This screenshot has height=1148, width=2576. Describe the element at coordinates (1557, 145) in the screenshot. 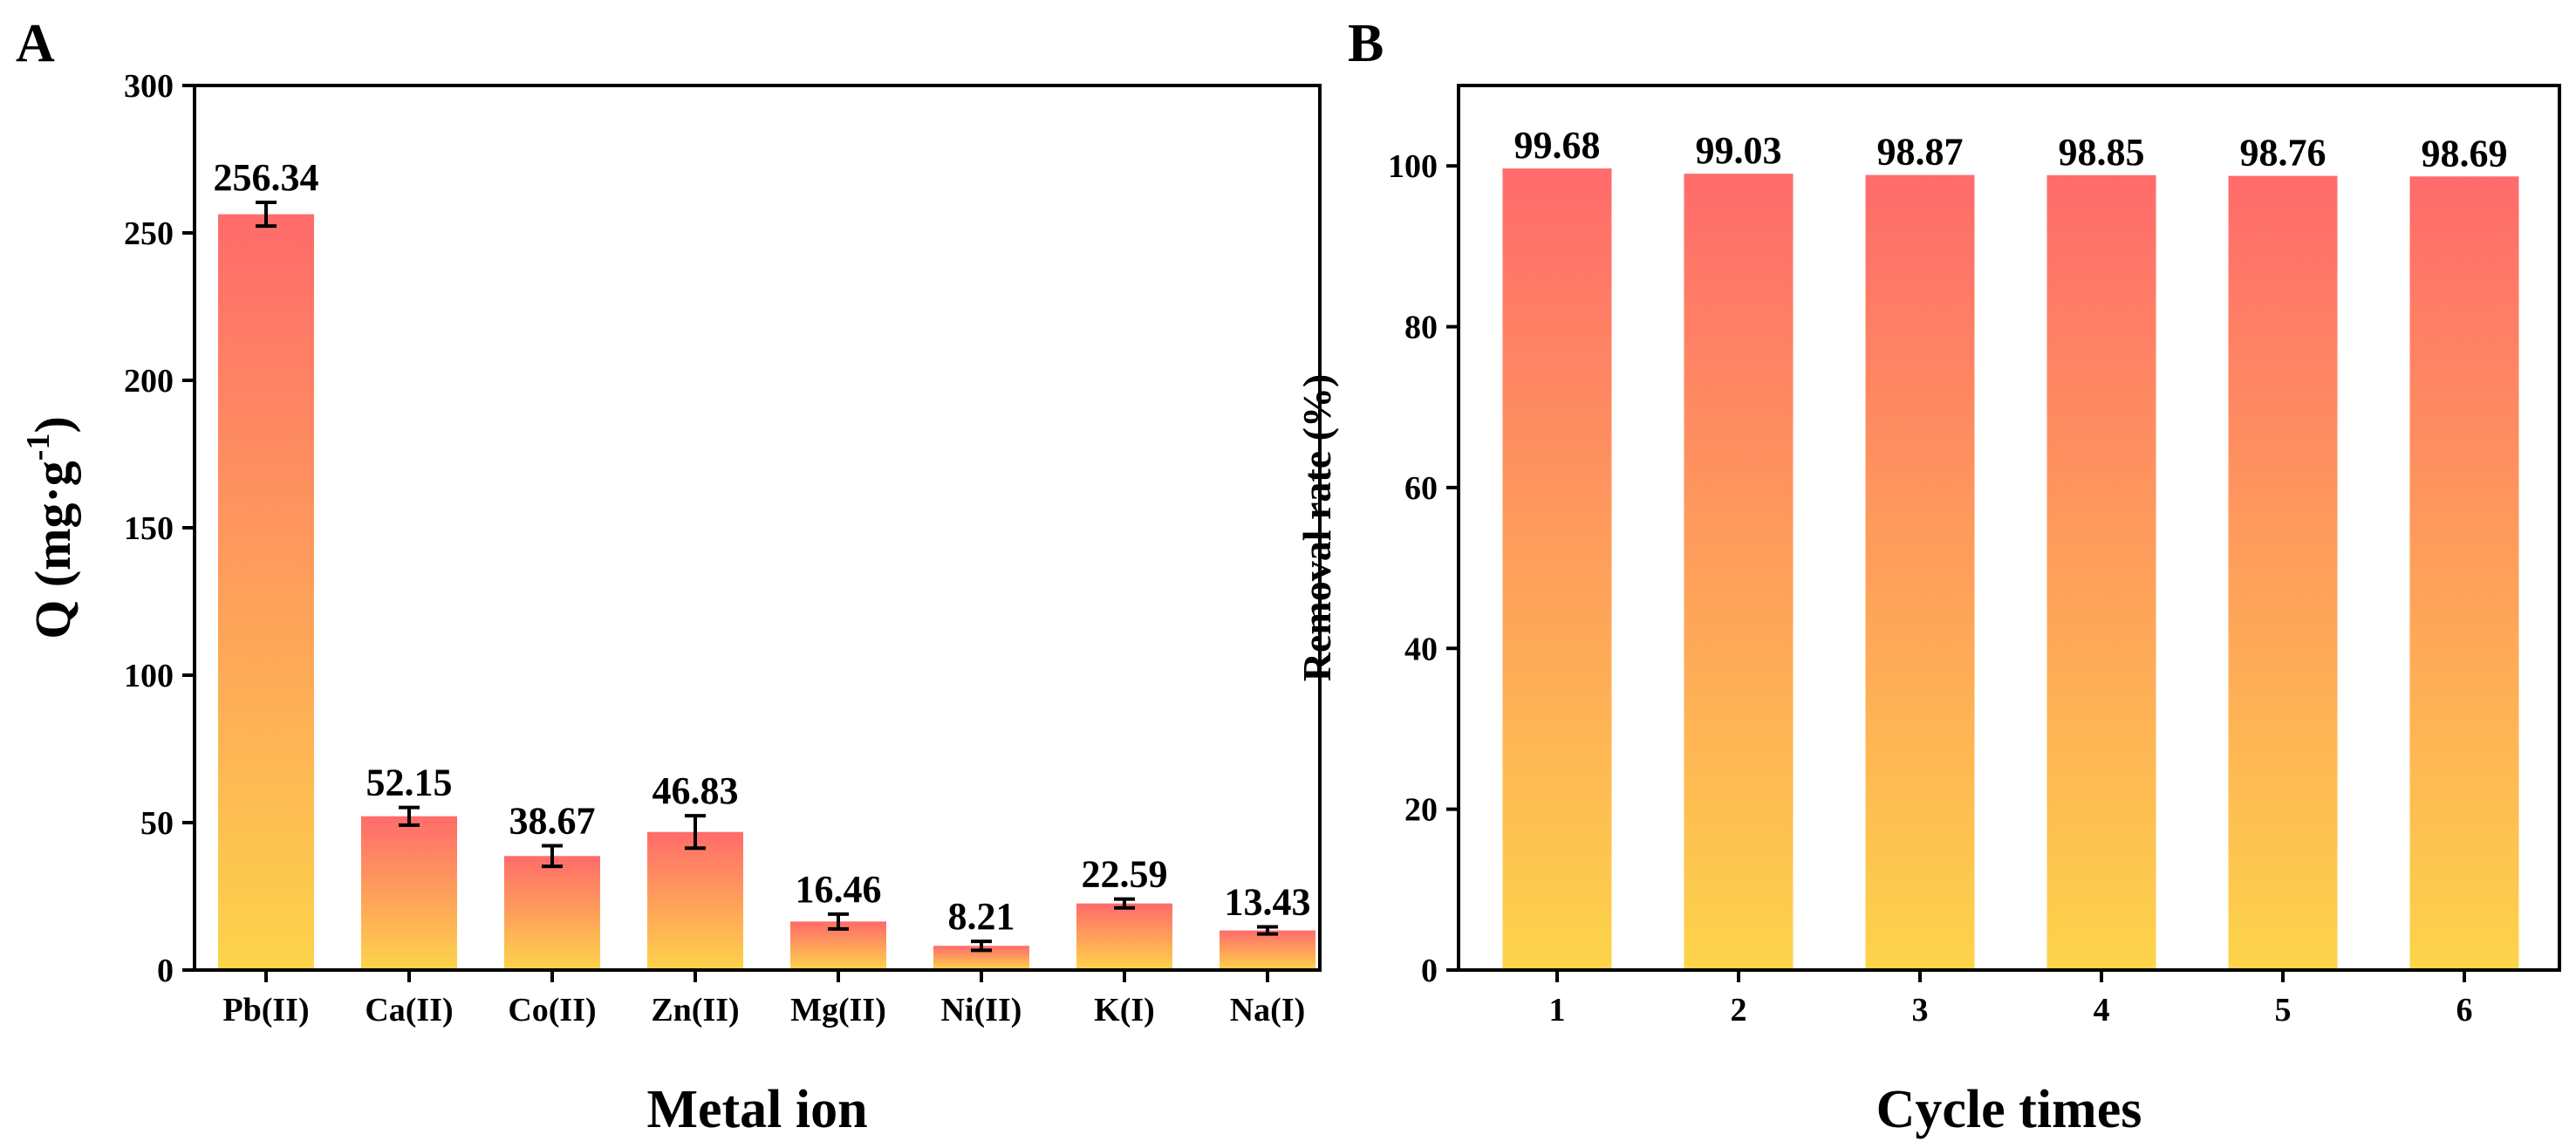

I see `panel-b-data-label: 99.68` at that location.